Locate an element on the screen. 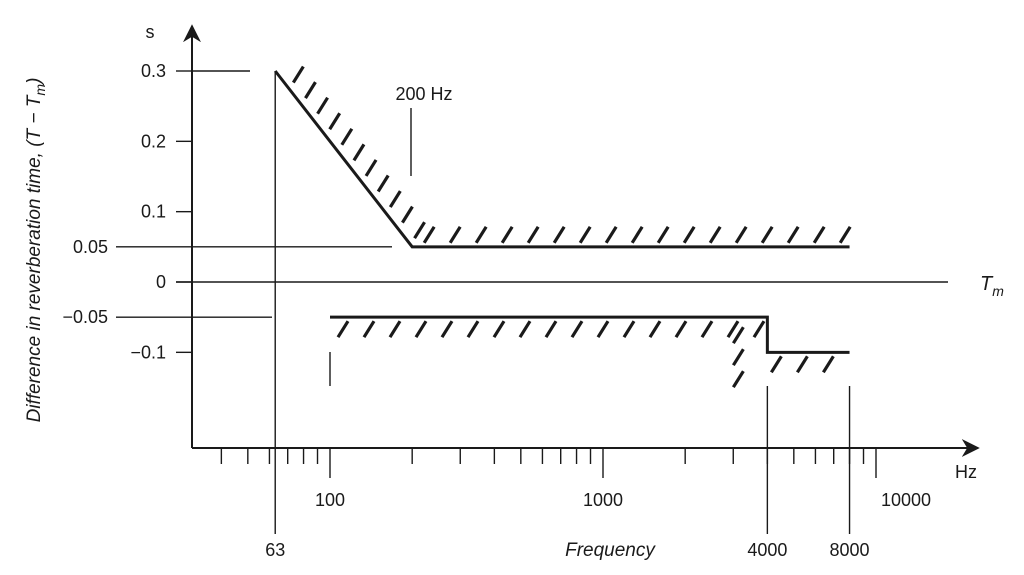 Image resolution: width=1024 pixels, height=575 pixels. x-unit-label: Hz is located at coordinates (966, 472).